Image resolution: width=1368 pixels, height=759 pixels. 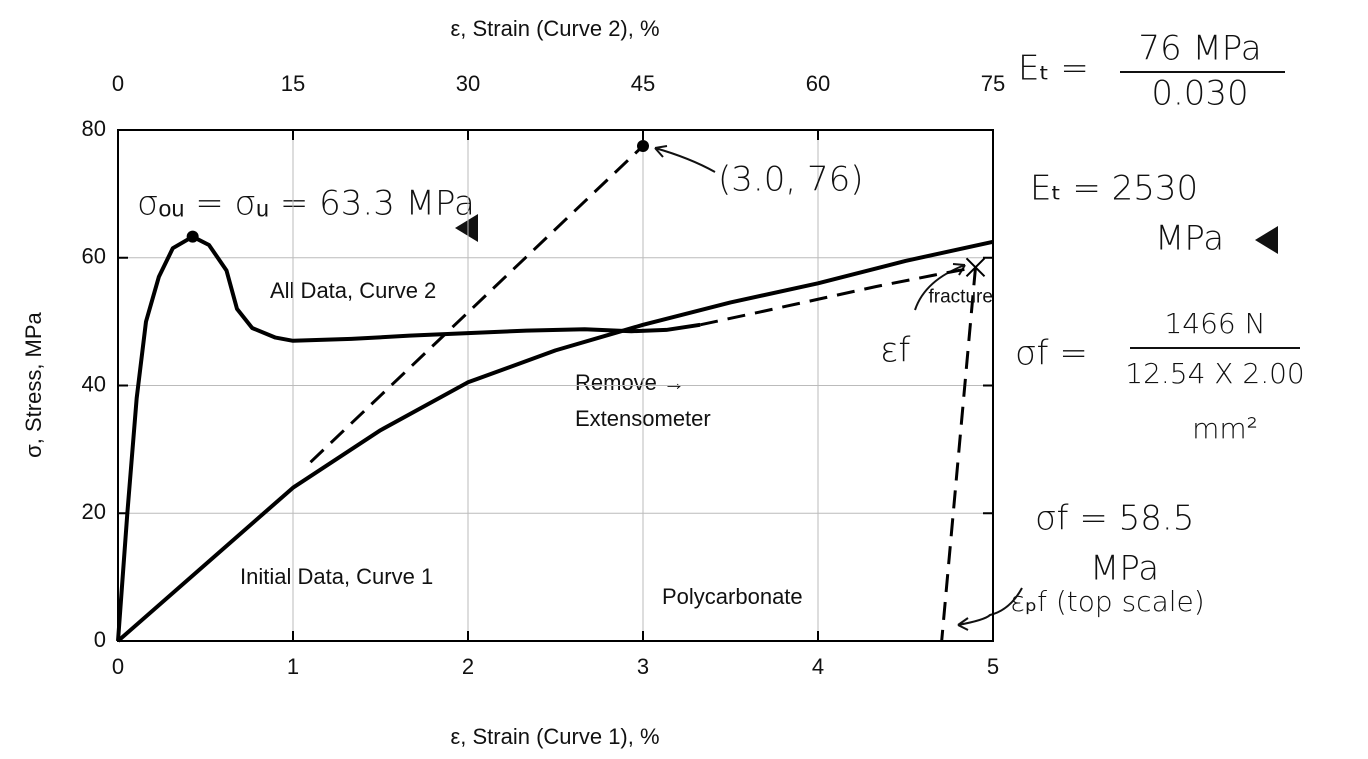 What do you see at coordinates (293, 666) in the screenshot?
I see `x-tick-label: 1` at bounding box center [293, 666].